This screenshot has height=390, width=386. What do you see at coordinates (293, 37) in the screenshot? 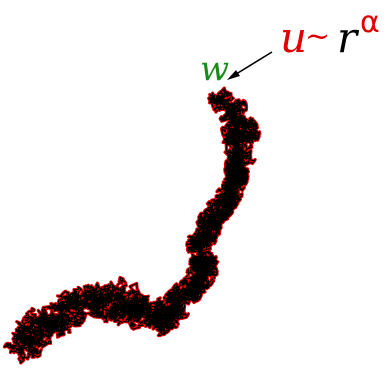
I see `label-u: u` at bounding box center [293, 37].